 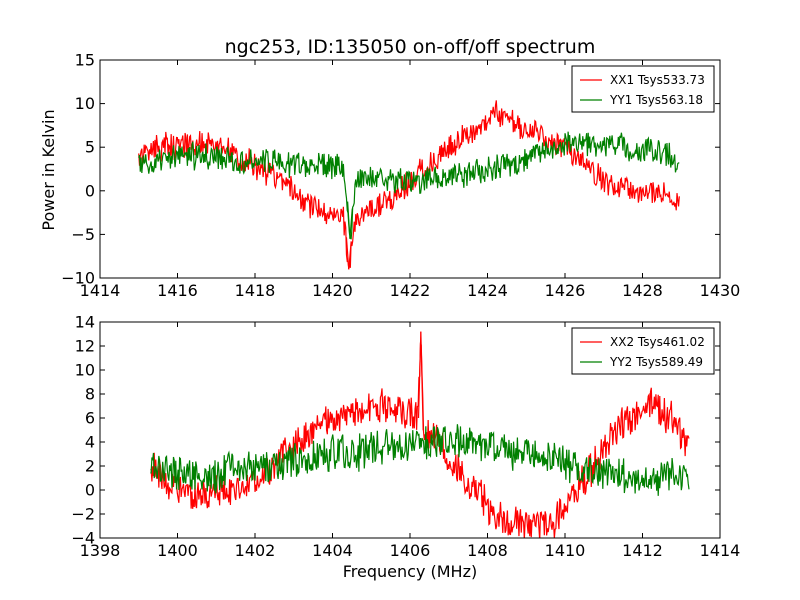 I want to click on top-chart-title: ngc253, ID:135050 on-off/off spectrum, so click(x=410, y=47).